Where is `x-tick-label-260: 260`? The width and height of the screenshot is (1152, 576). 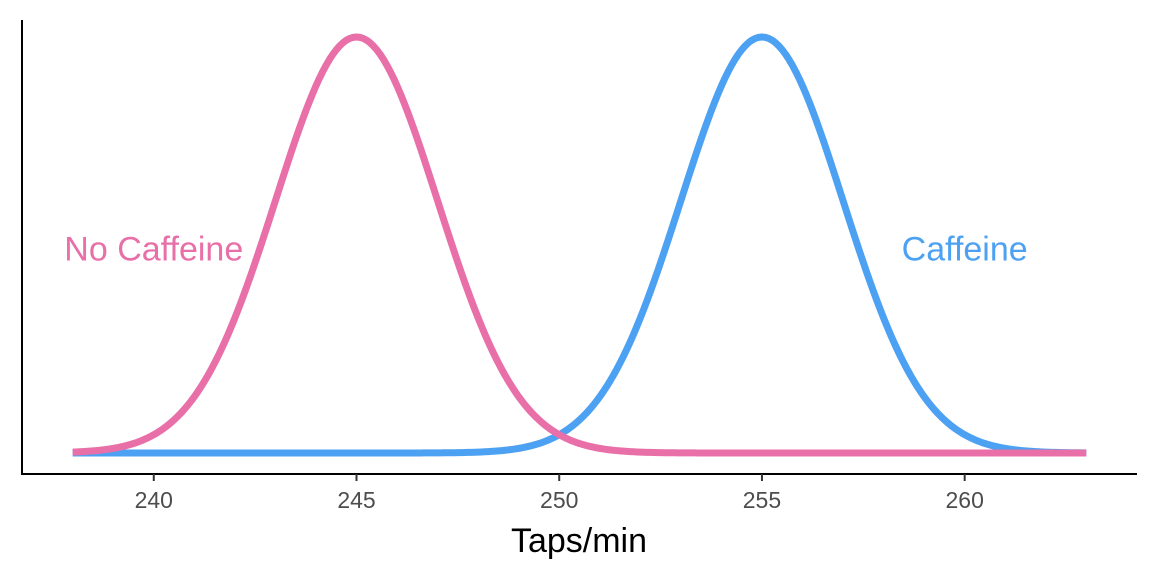 x-tick-label-260: 260 is located at coordinates (964, 500).